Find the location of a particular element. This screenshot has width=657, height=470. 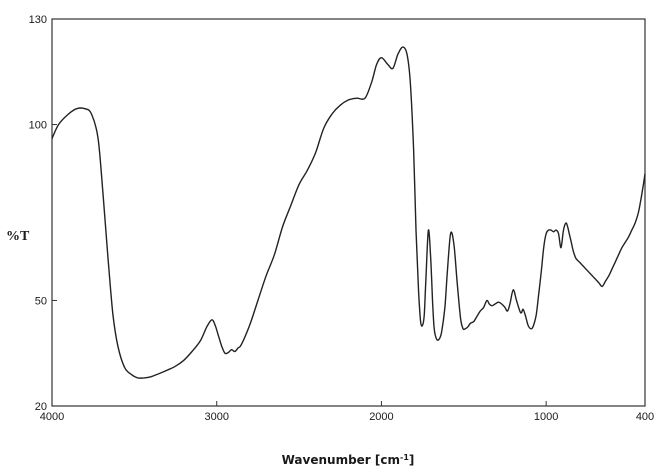

x-axis-title-main: Wavenumber [cm is located at coordinates (341, 460).